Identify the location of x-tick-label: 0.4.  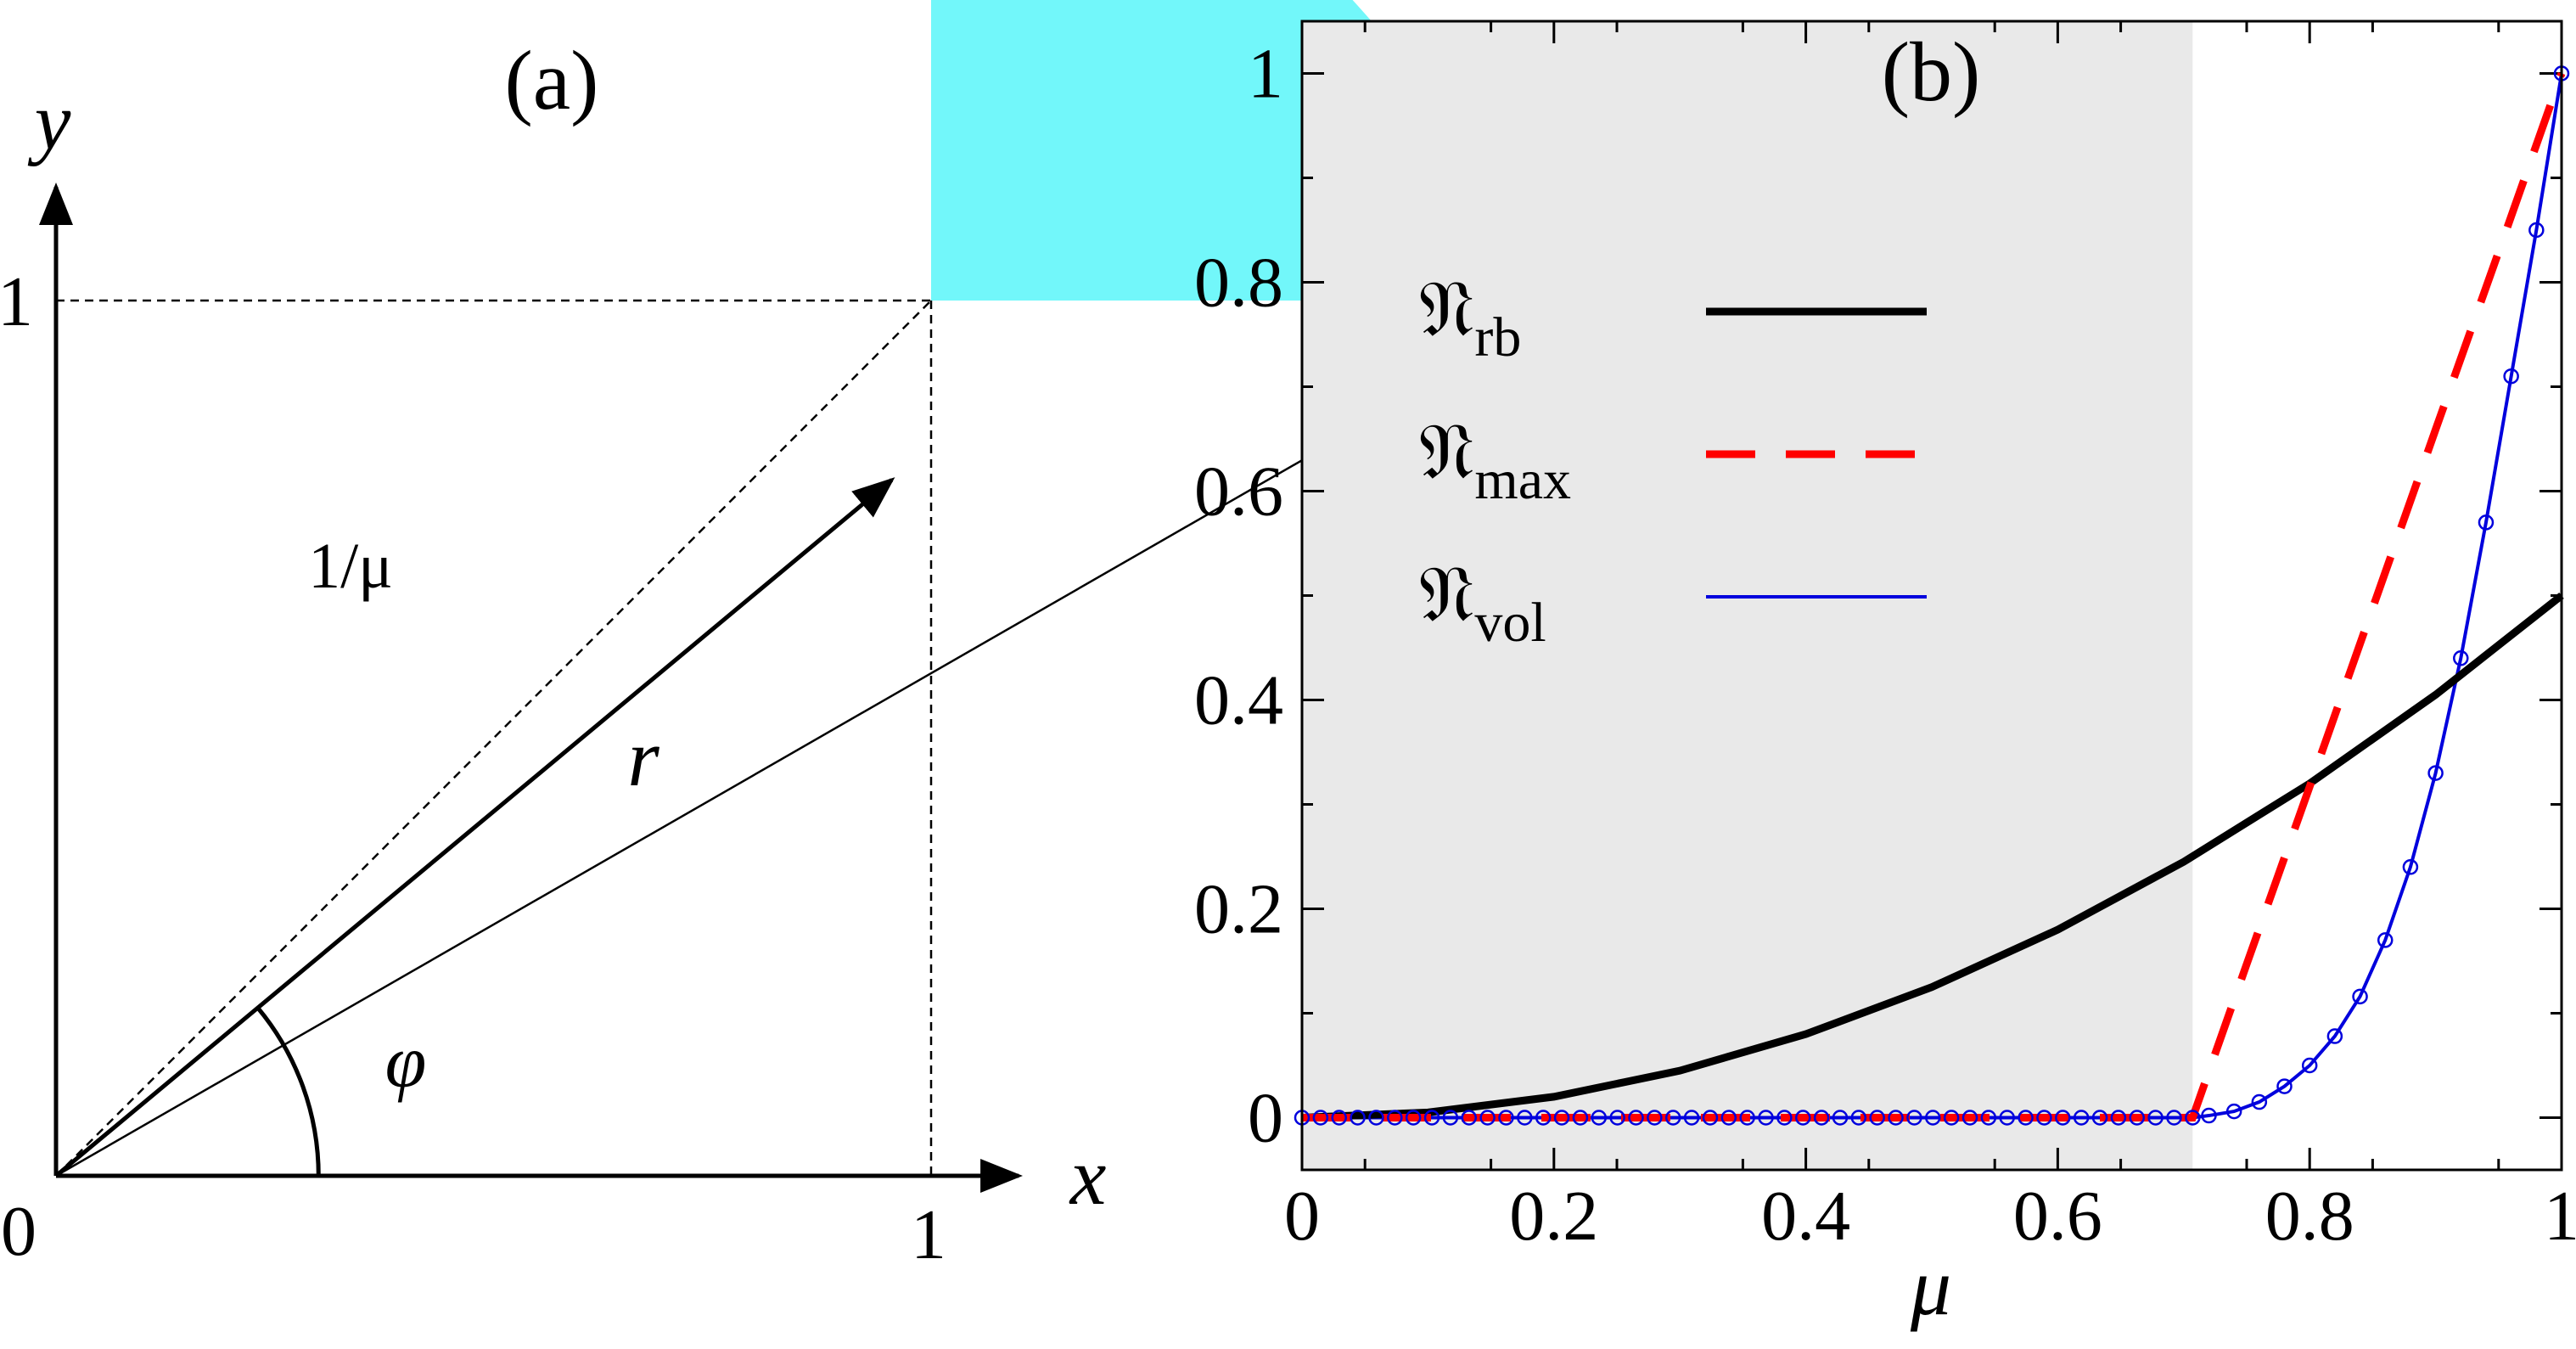
(1805, 1217).